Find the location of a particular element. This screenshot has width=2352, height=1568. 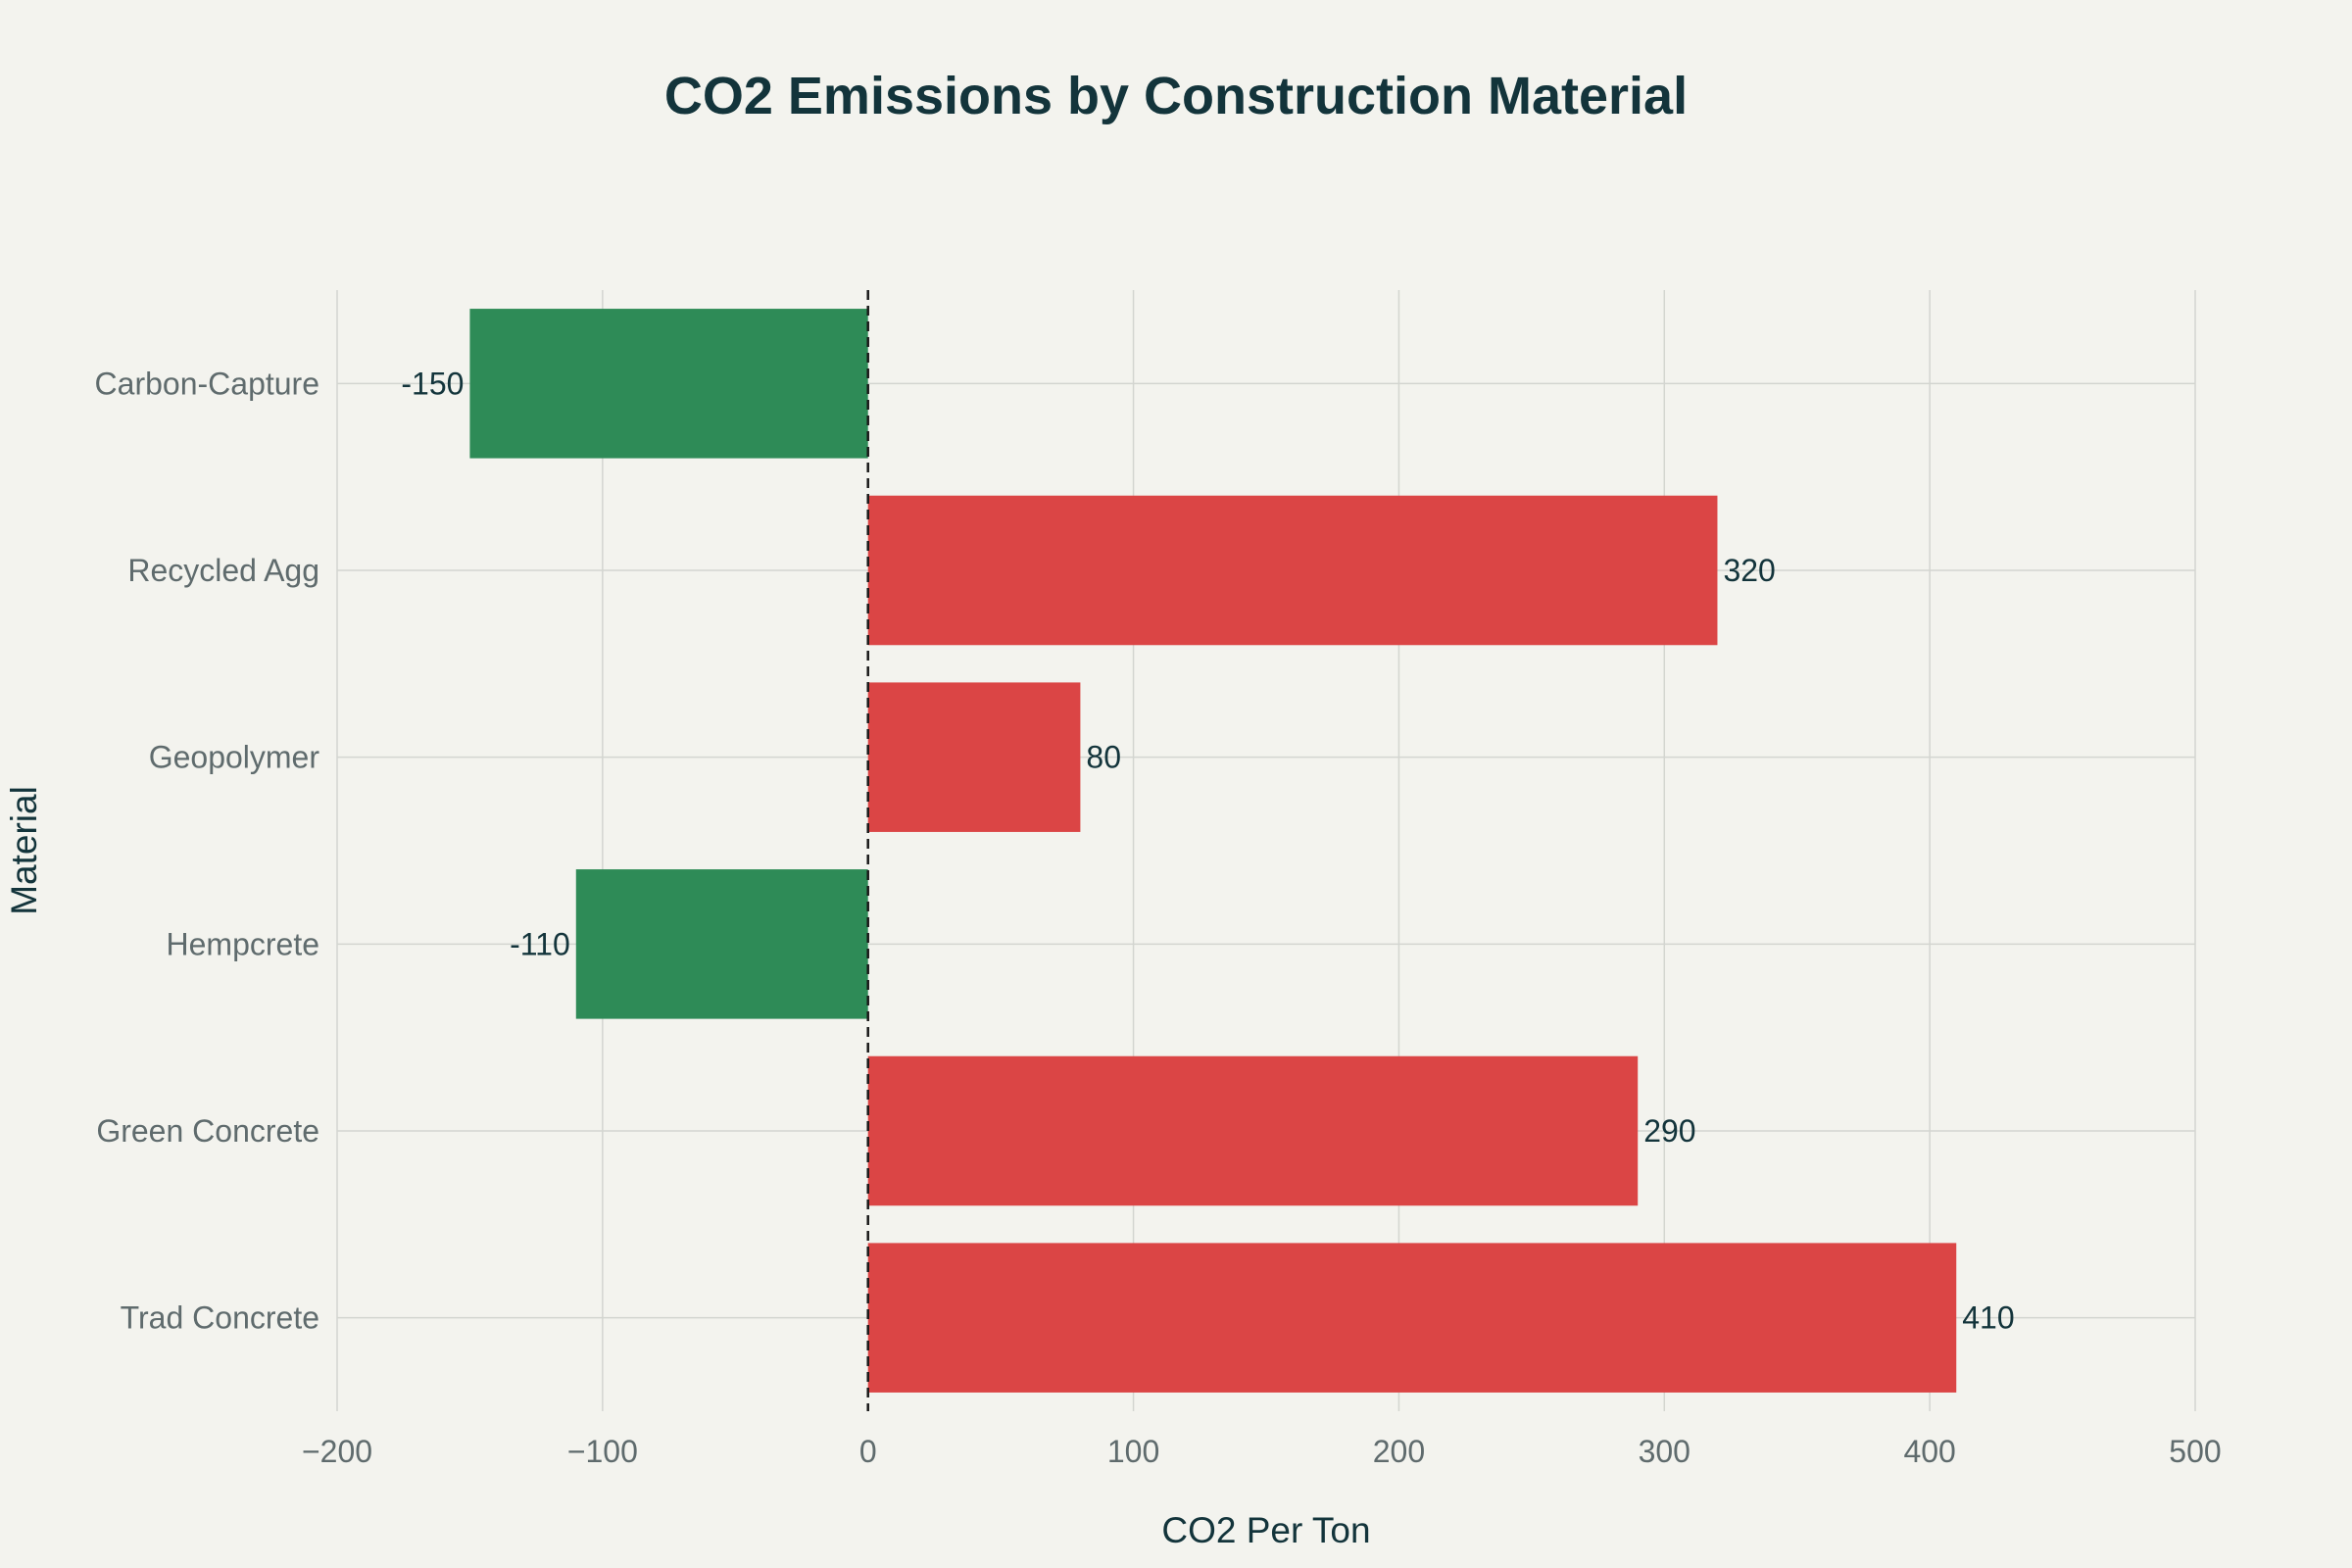

x-tick-labels: −200 −100 0 100 200 300 400 500 is located at coordinates (1262, 1451).